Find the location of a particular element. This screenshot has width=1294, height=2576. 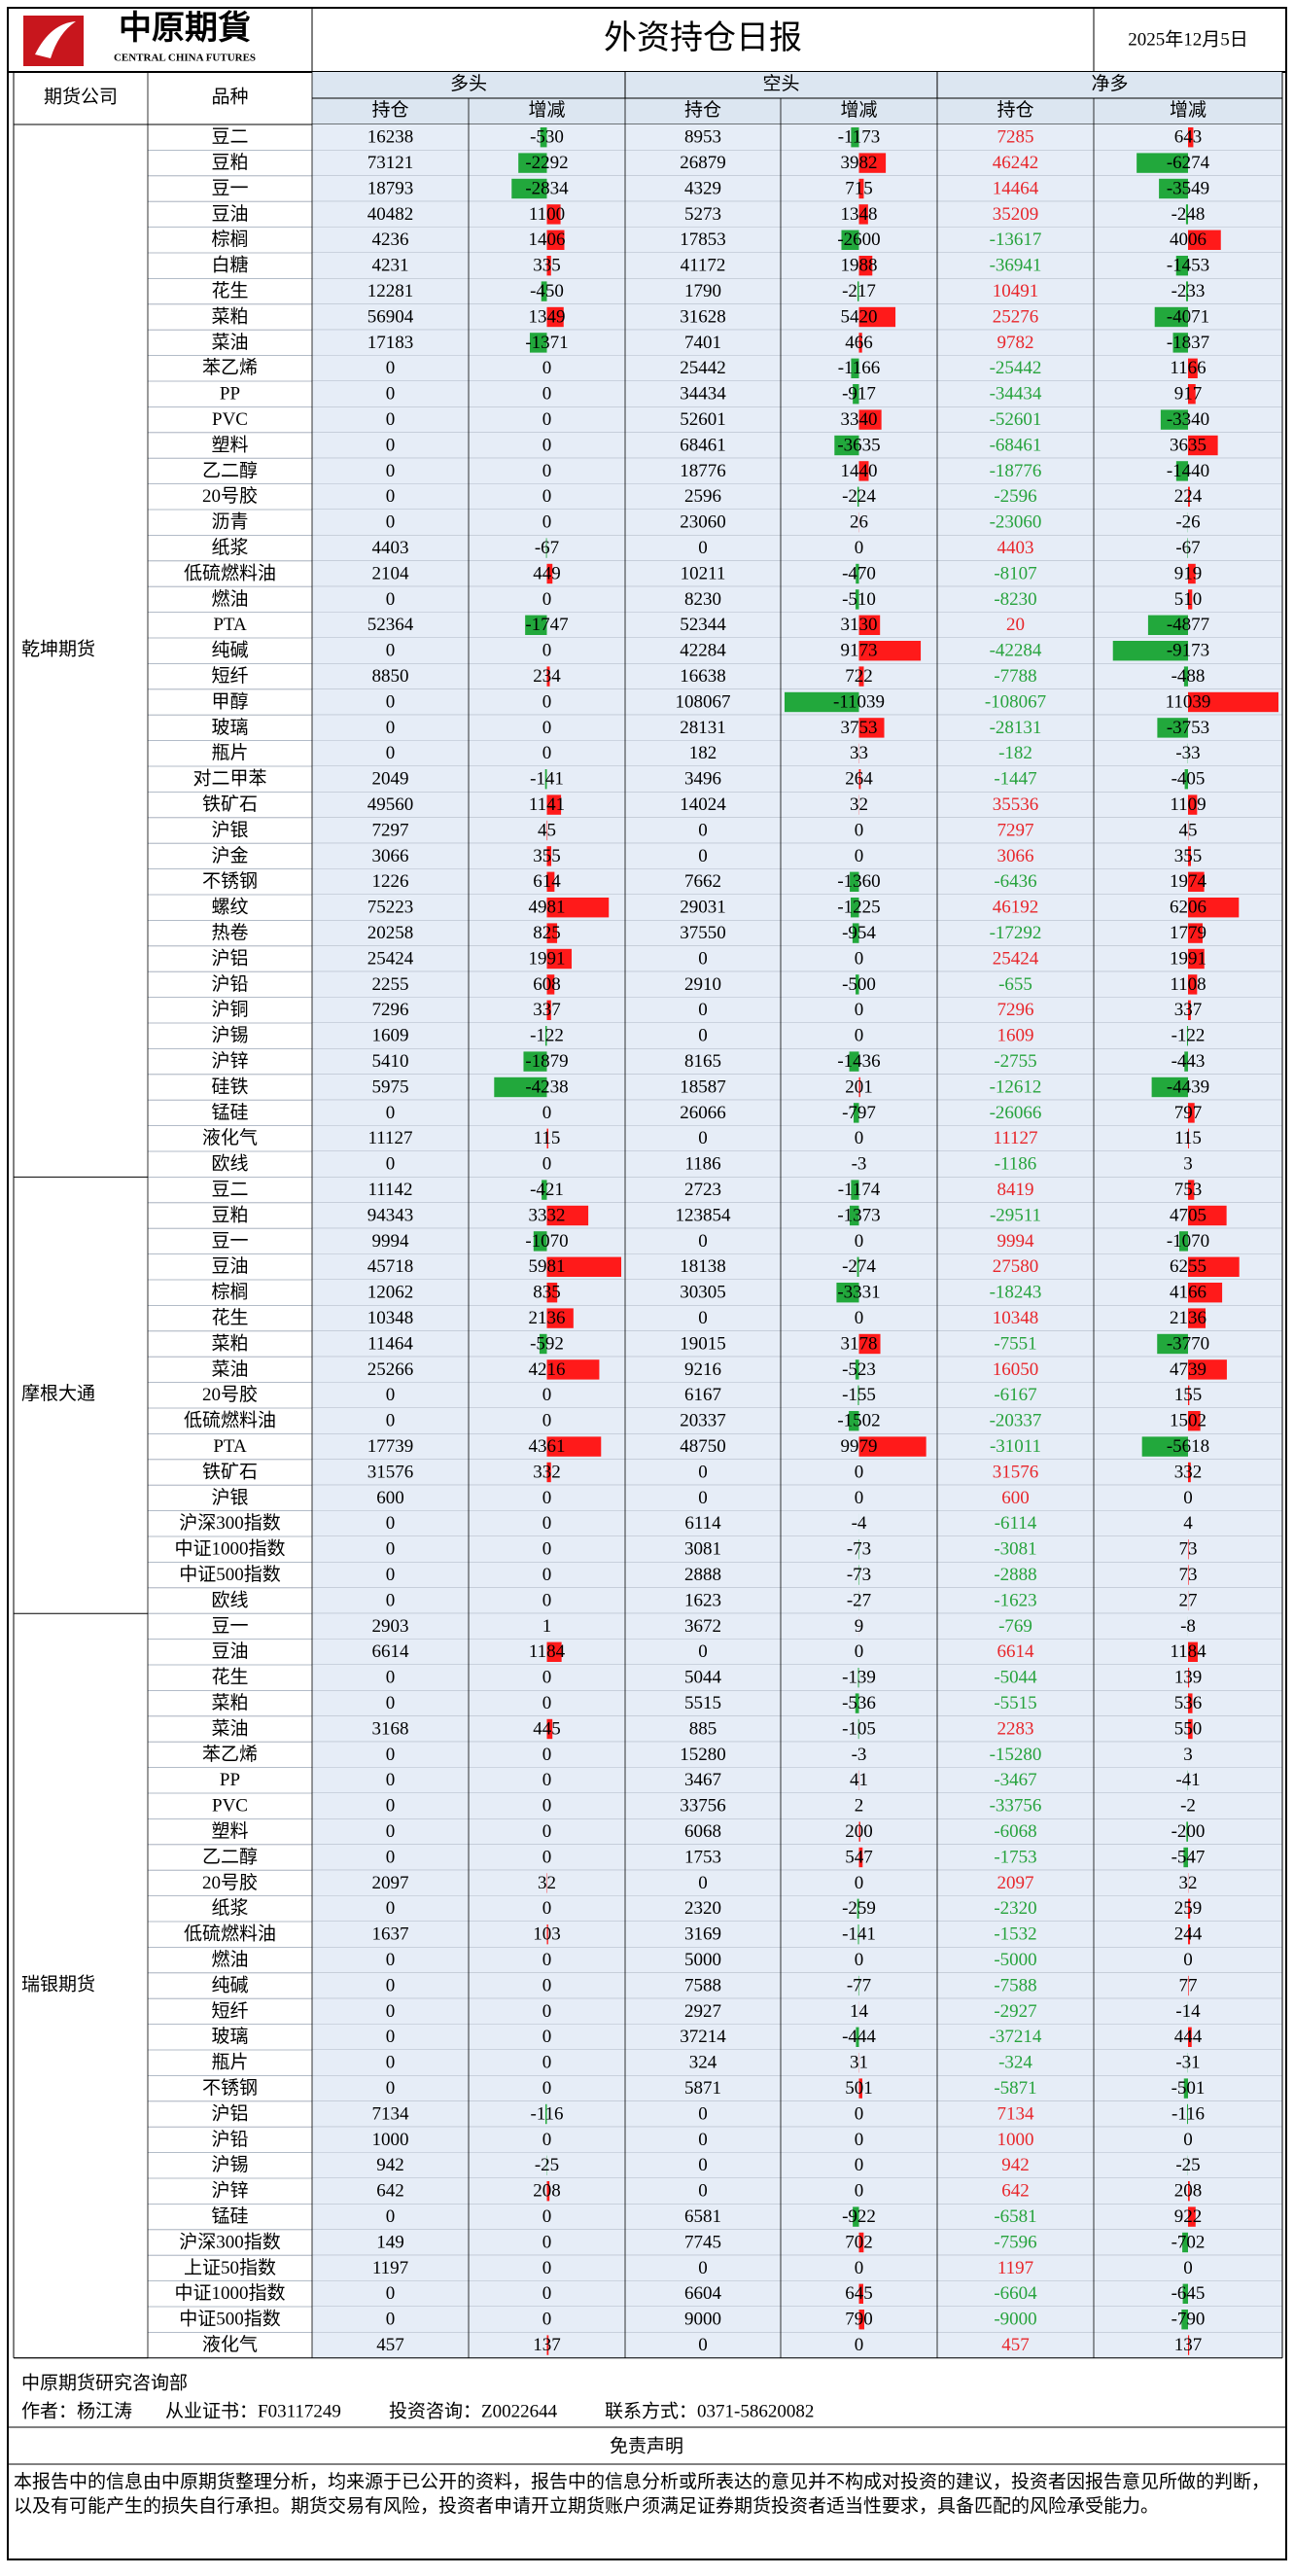

variety: PP is located at coordinates (230, 1780).